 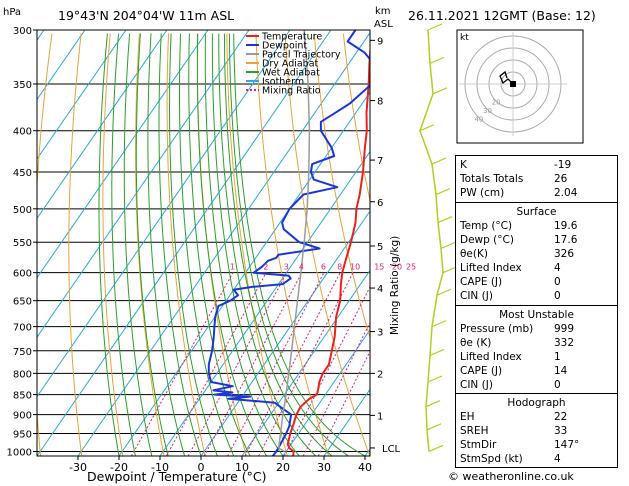 What do you see at coordinates (22, 328) in the screenshot?
I see `pressure-tick-label: 700` at bounding box center [22, 328].